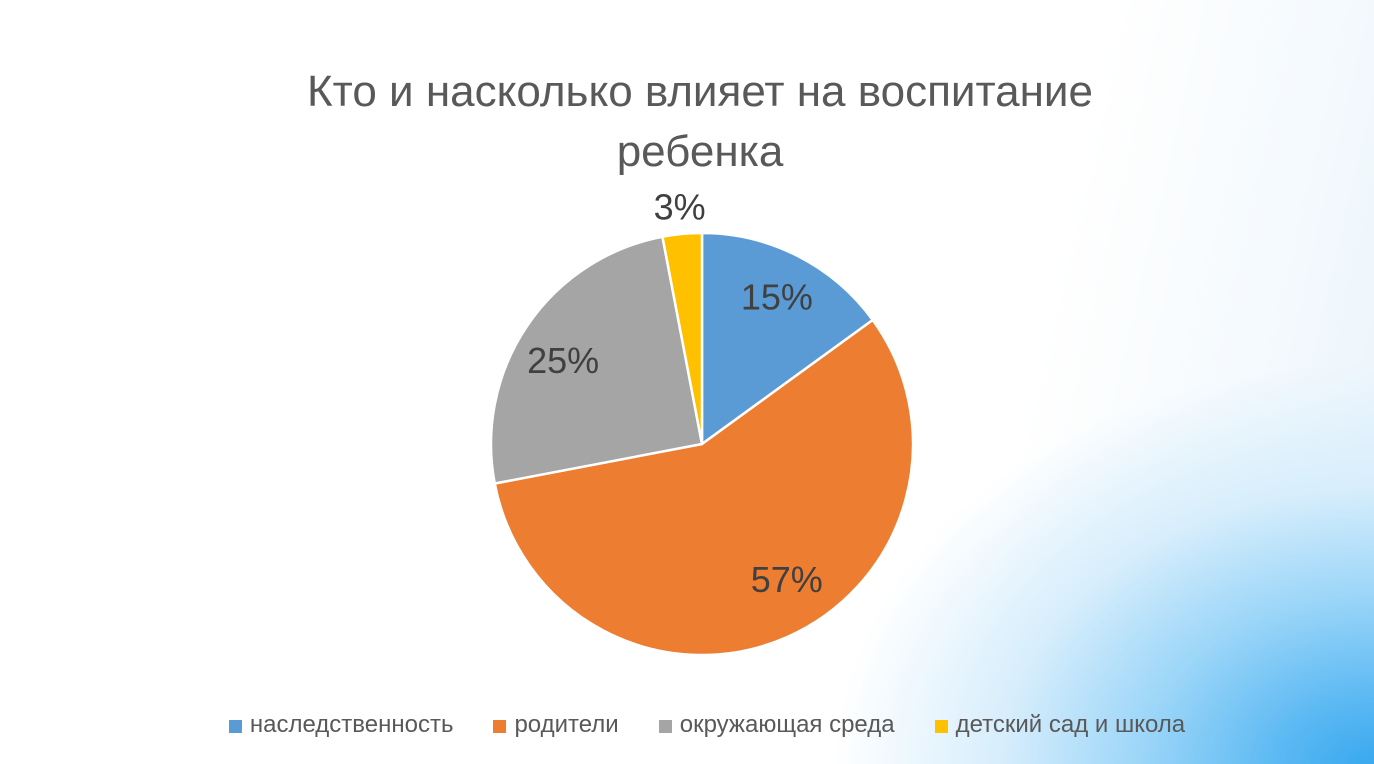 The height and width of the screenshot is (764, 1374). I want to click on pie-slice-наследственность, so click(787, 338).